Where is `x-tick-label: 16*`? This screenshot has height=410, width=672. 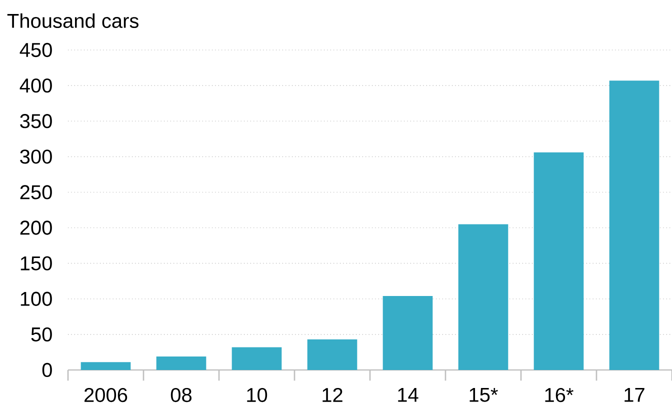 x-tick-label: 16* is located at coordinates (559, 395).